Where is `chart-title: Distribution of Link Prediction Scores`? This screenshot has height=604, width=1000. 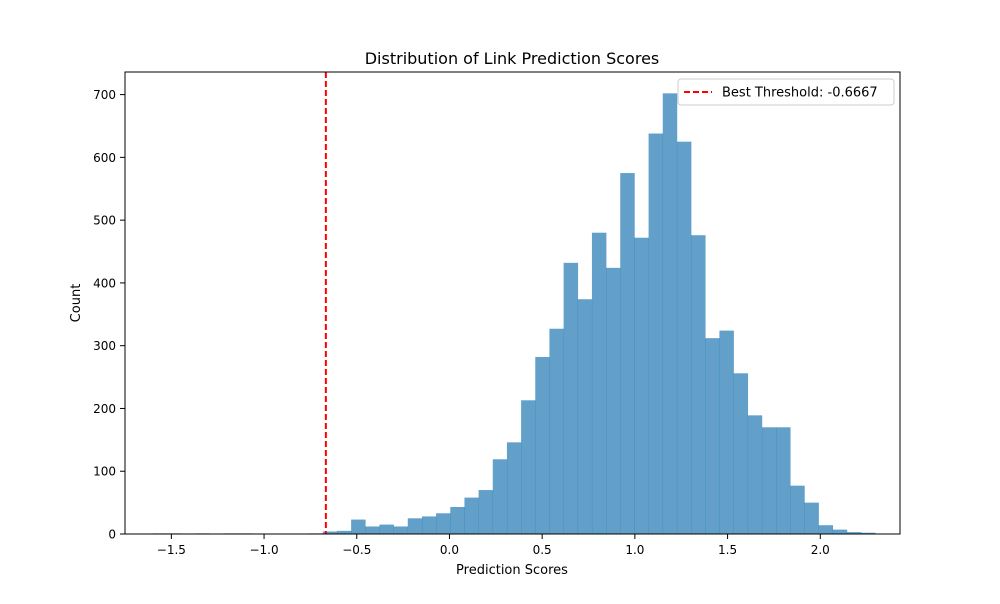 chart-title: Distribution of Link Prediction Scores is located at coordinates (512, 58).